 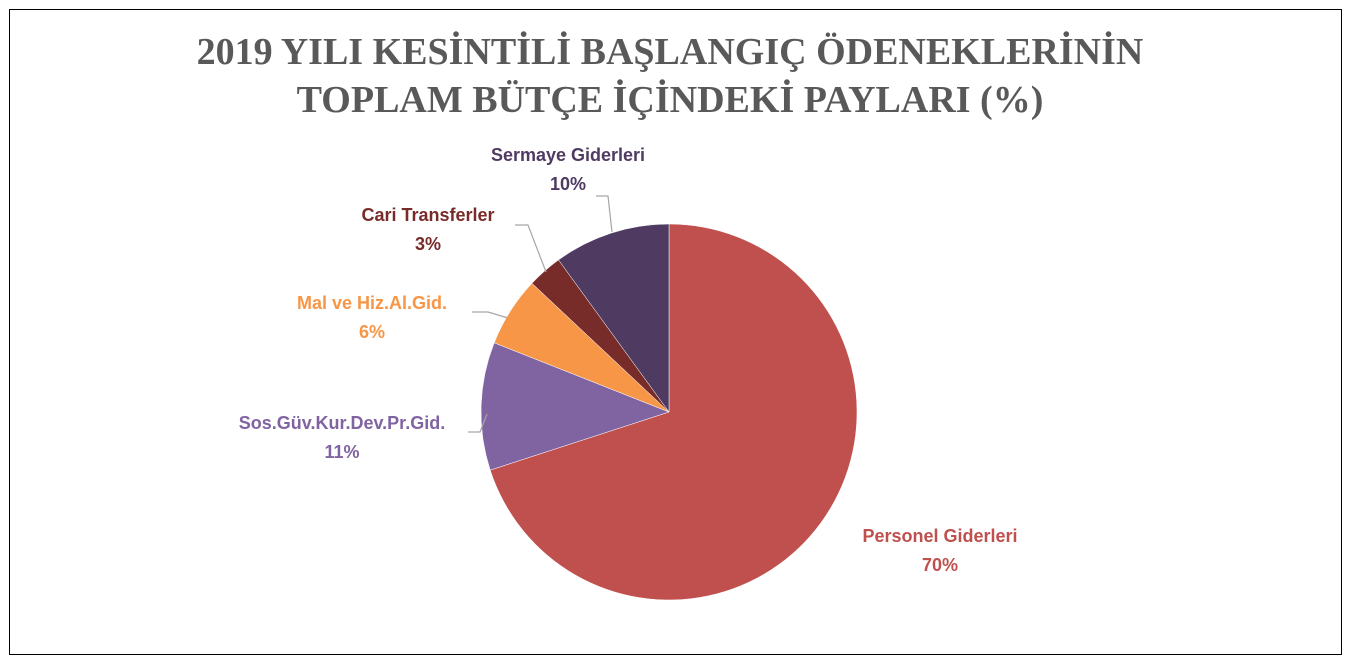 I want to click on data-label-name: Mal ve Hiz.Al.Gid., so click(x=372, y=303).